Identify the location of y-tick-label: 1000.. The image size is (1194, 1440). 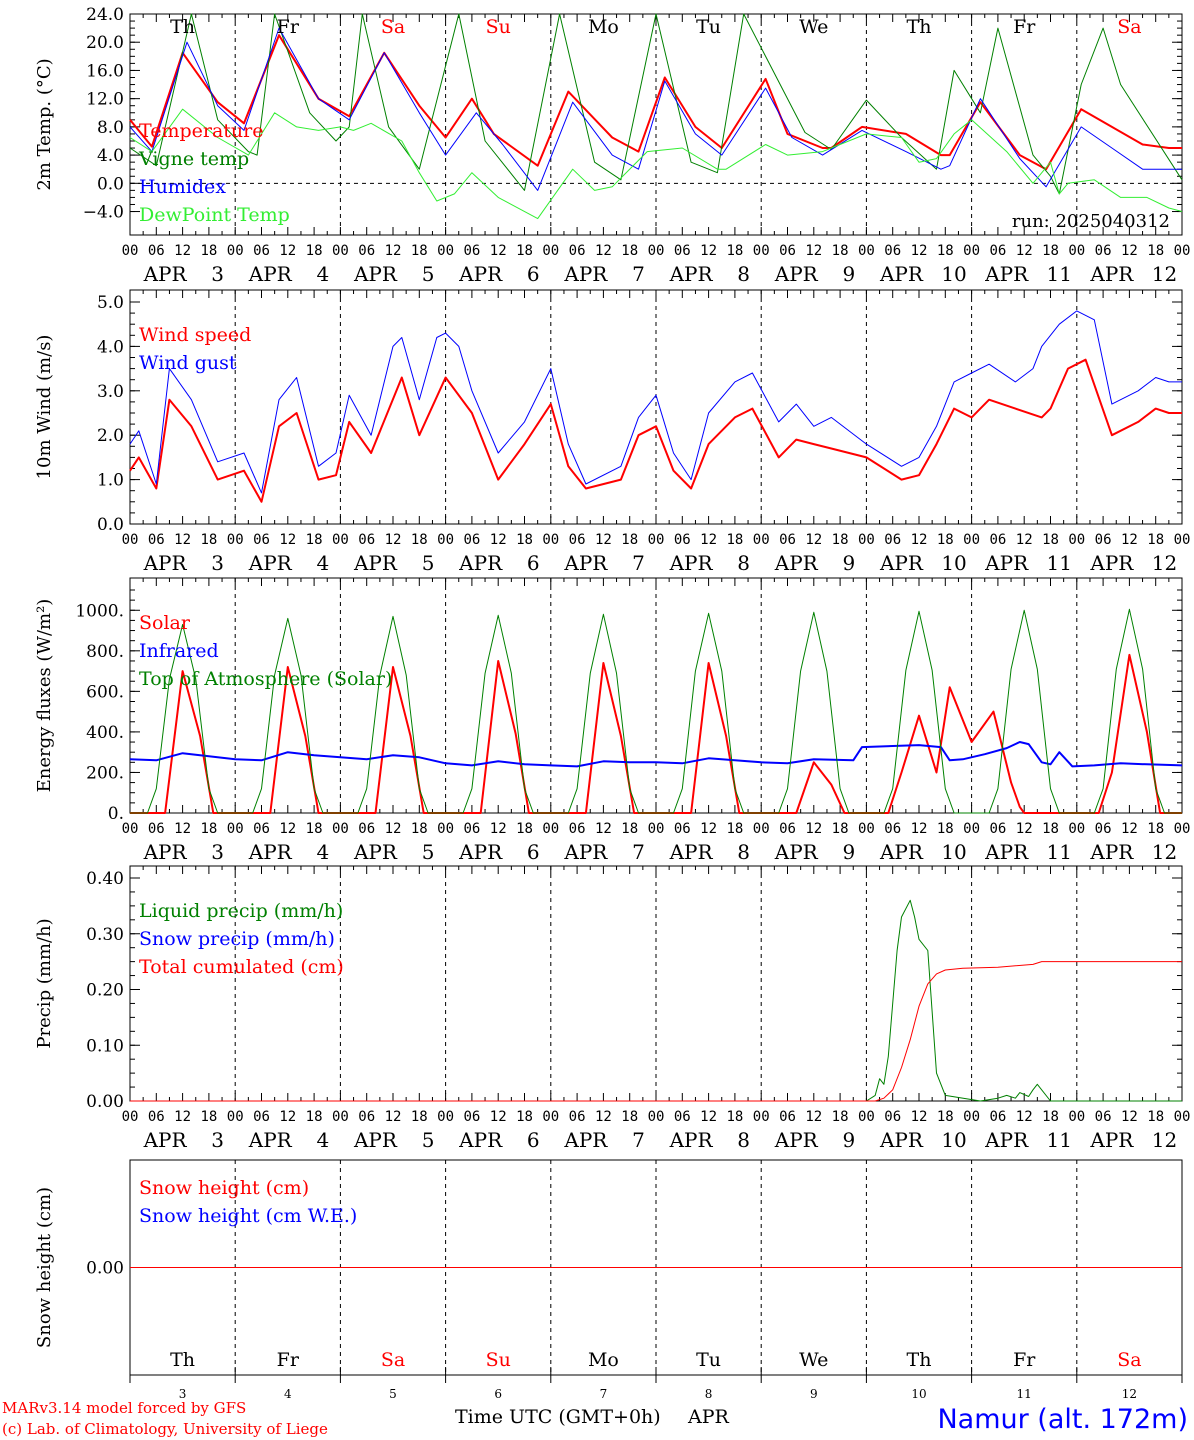
(99, 611).